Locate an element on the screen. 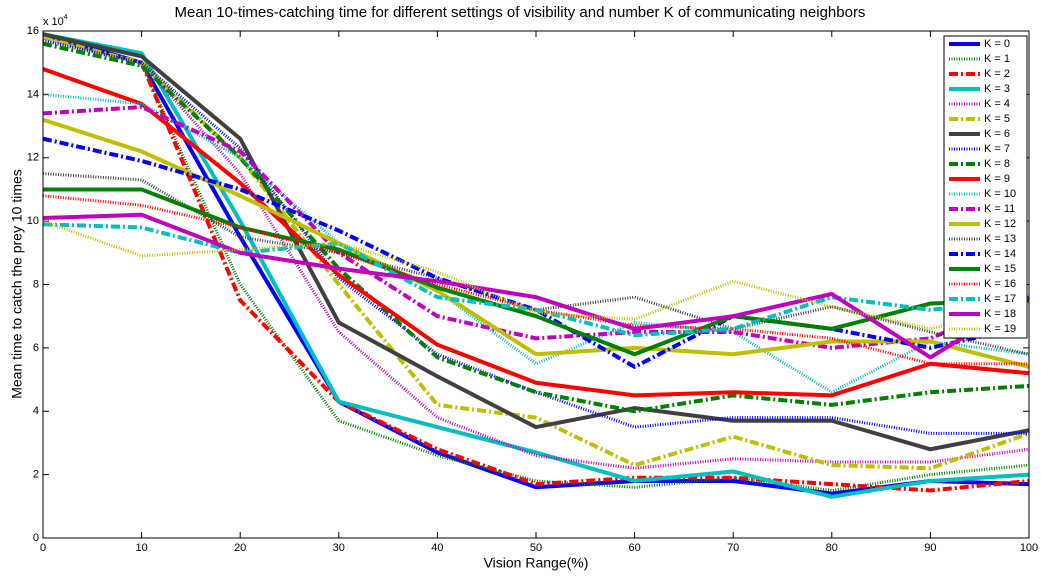  y-tick-label: 12 is located at coordinates (33, 158).